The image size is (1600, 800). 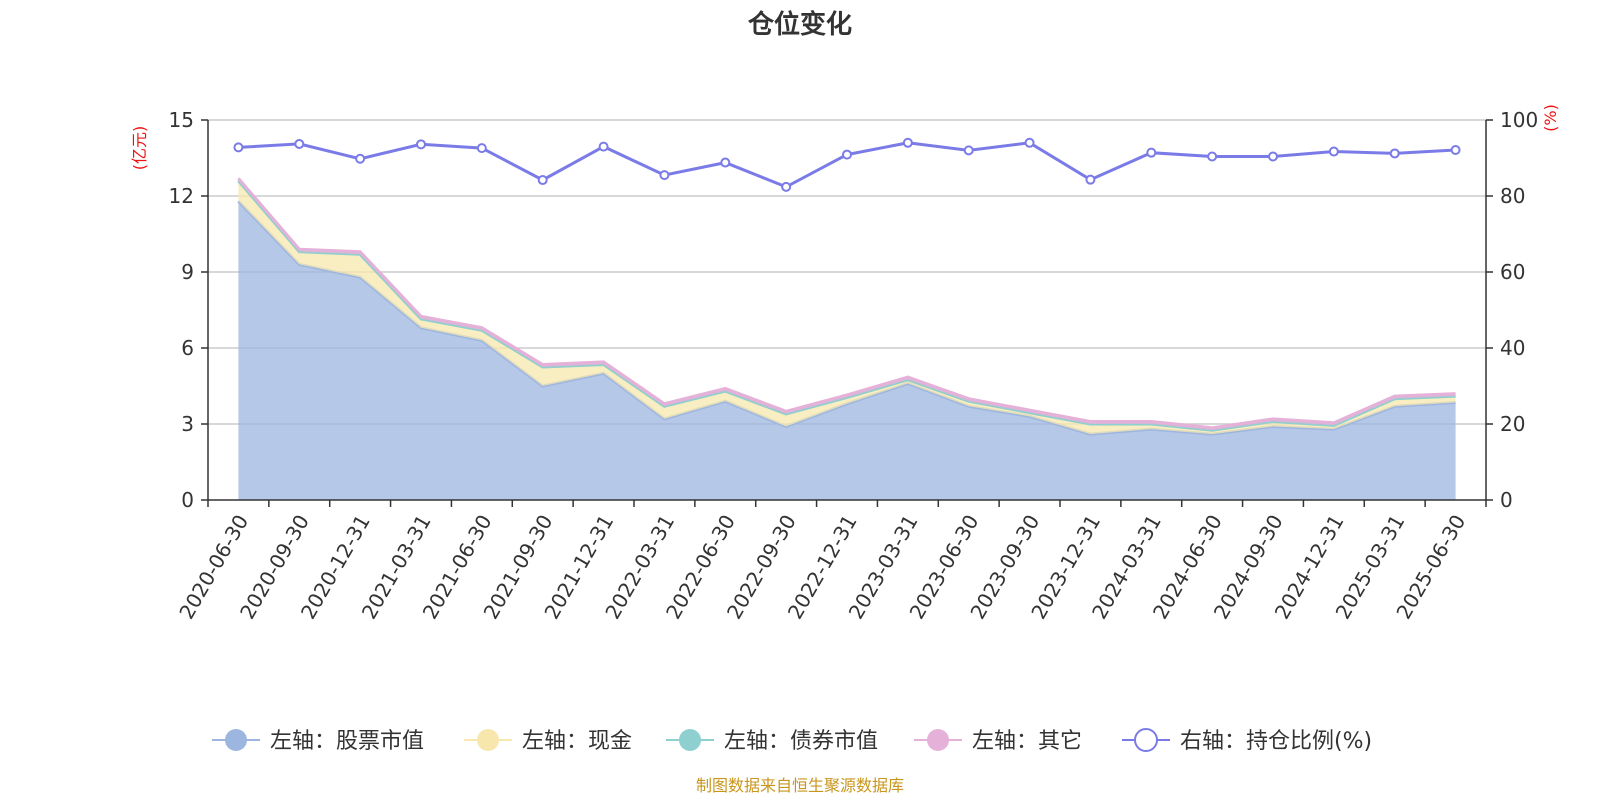 What do you see at coordinates (1512, 272) in the screenshot?
I see `right-tick-label: 60` at bounding box center [1512, 272].